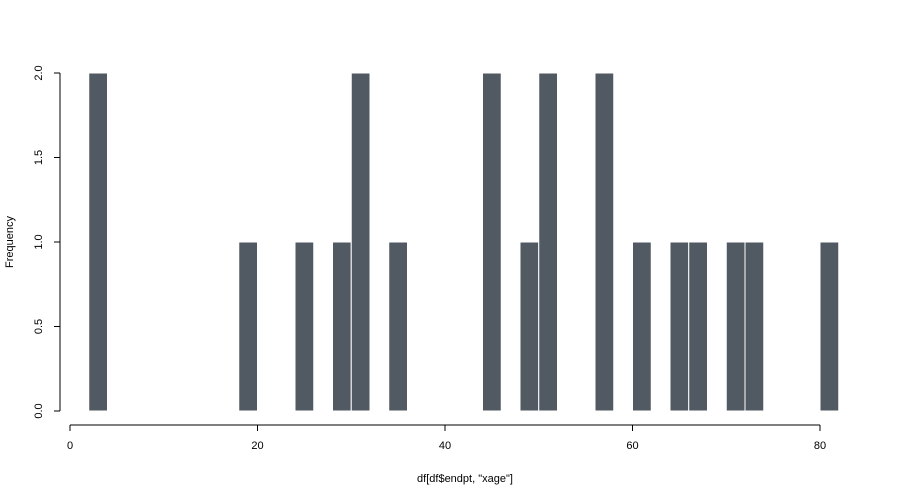 Image resolution: width=900 pixels, height=500 pixels. What do you see at coordinates (39, 326) in the screenshot?
I see `y-tick-label: 0.5` at bounding box center [39, 326].